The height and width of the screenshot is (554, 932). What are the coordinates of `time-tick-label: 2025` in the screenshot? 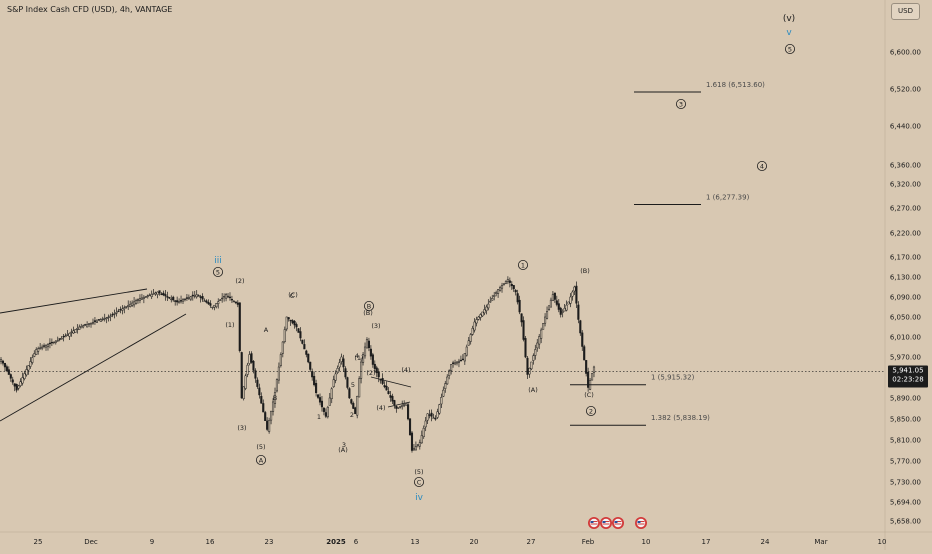 It's located at (336, 542).